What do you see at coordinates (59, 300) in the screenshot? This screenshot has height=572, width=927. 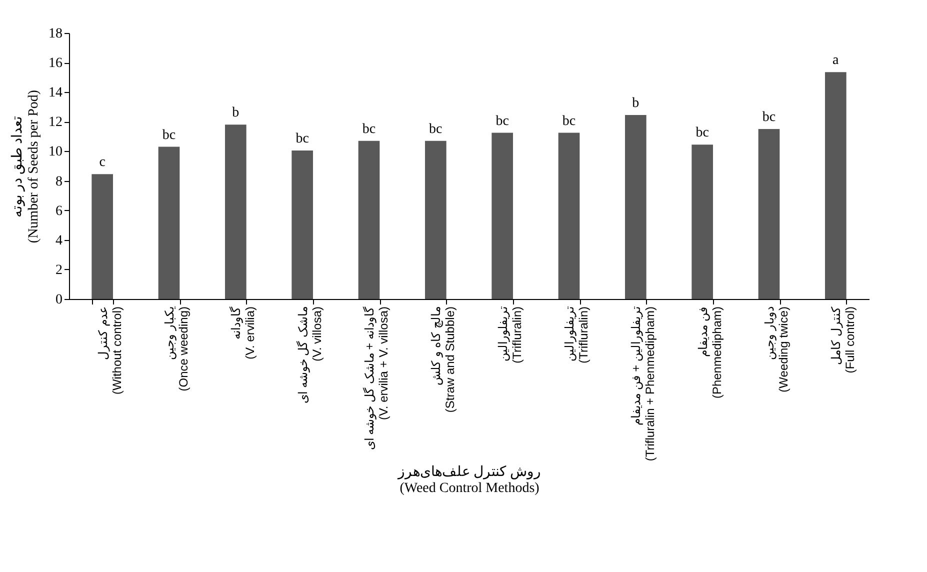 I see `y-tick-label: 0` at bounding box center [59, 300].